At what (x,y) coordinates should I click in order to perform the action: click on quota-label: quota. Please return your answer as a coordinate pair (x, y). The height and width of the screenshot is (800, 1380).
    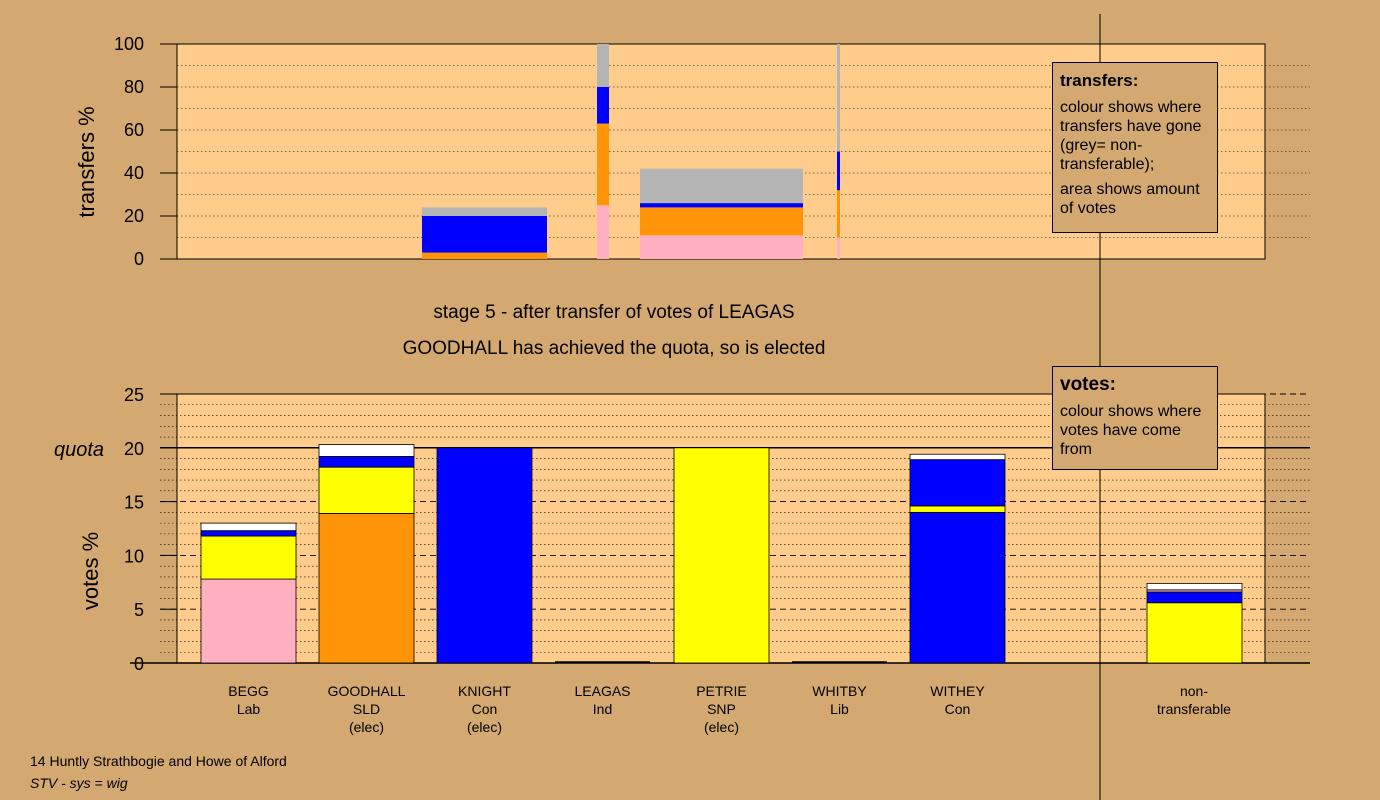
    Looking at the image, I should click on (79, 450).